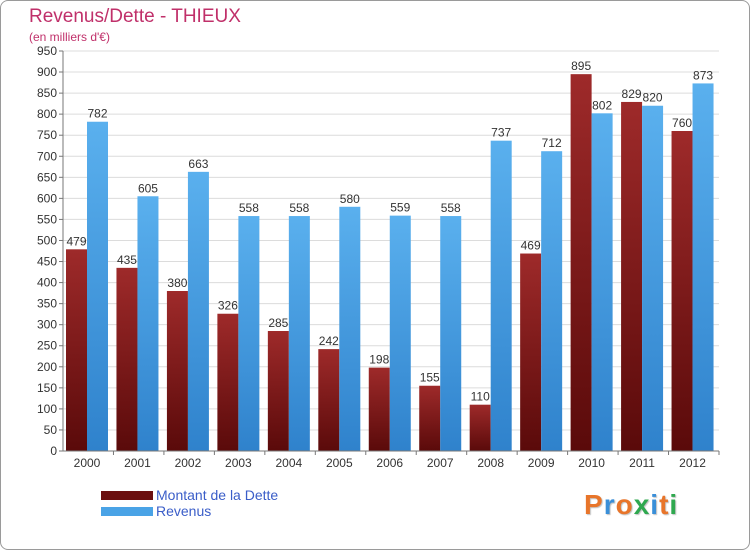 This screenshot has width=750, height=550. I want to click on y-tick-label: 350, so click(47, 304).